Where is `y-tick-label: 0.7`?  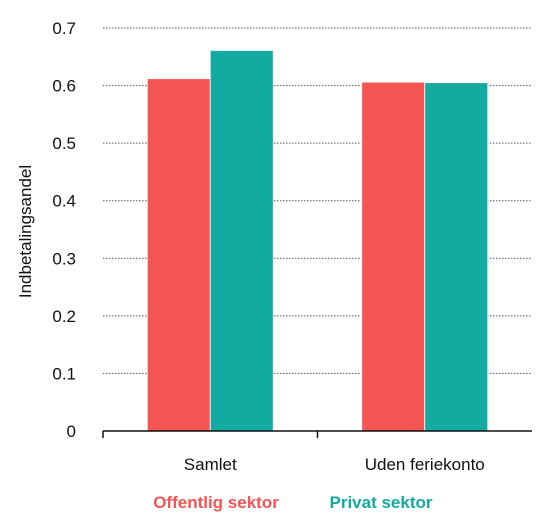
y-tick-label: 0.7 is located at coordinates (64, 28).